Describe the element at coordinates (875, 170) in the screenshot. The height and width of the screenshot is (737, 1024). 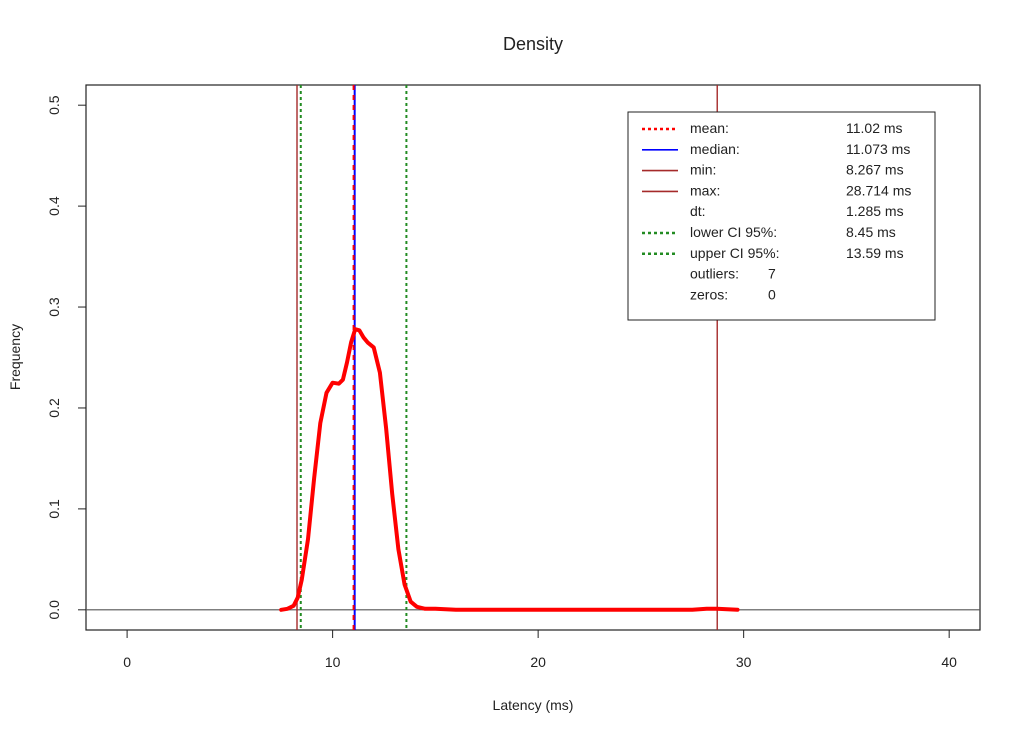
I see `legend-value: 8.267 ms` at that location.